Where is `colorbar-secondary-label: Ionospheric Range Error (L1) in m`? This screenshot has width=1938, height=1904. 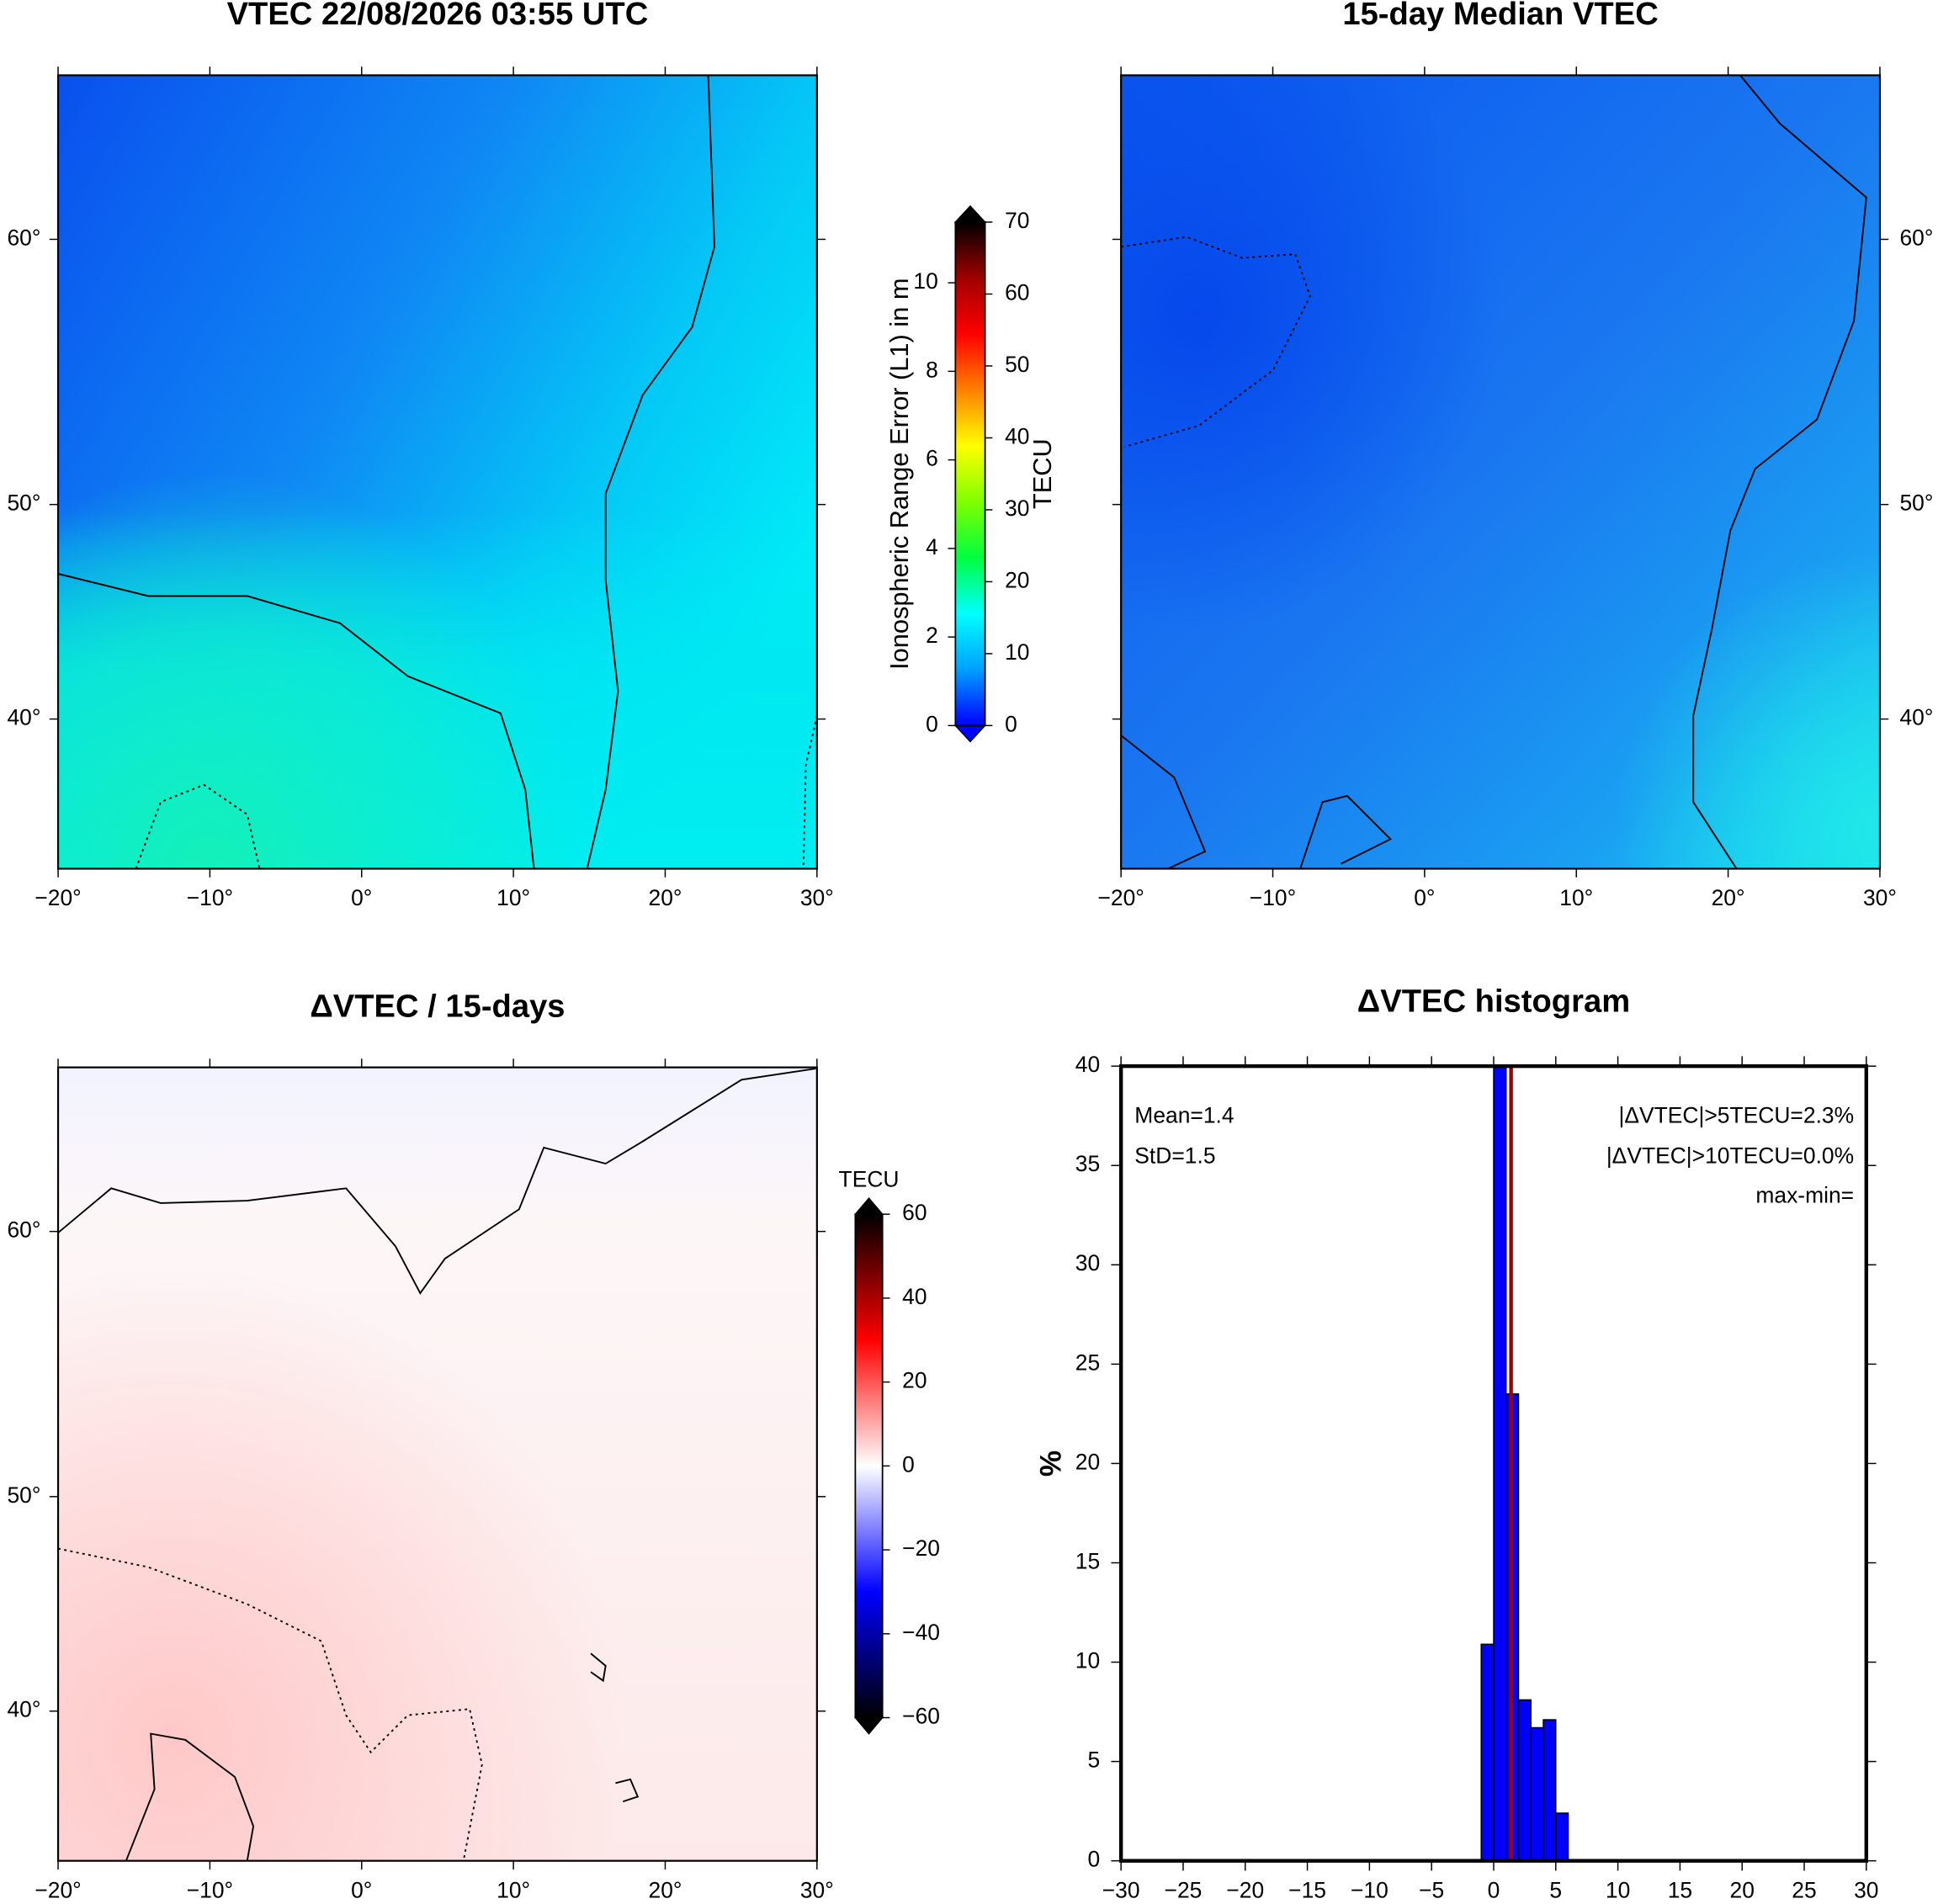 colorbar-secondary-label: Ionospheric Range Error (L1) in m is located at coordinates (899, 473).